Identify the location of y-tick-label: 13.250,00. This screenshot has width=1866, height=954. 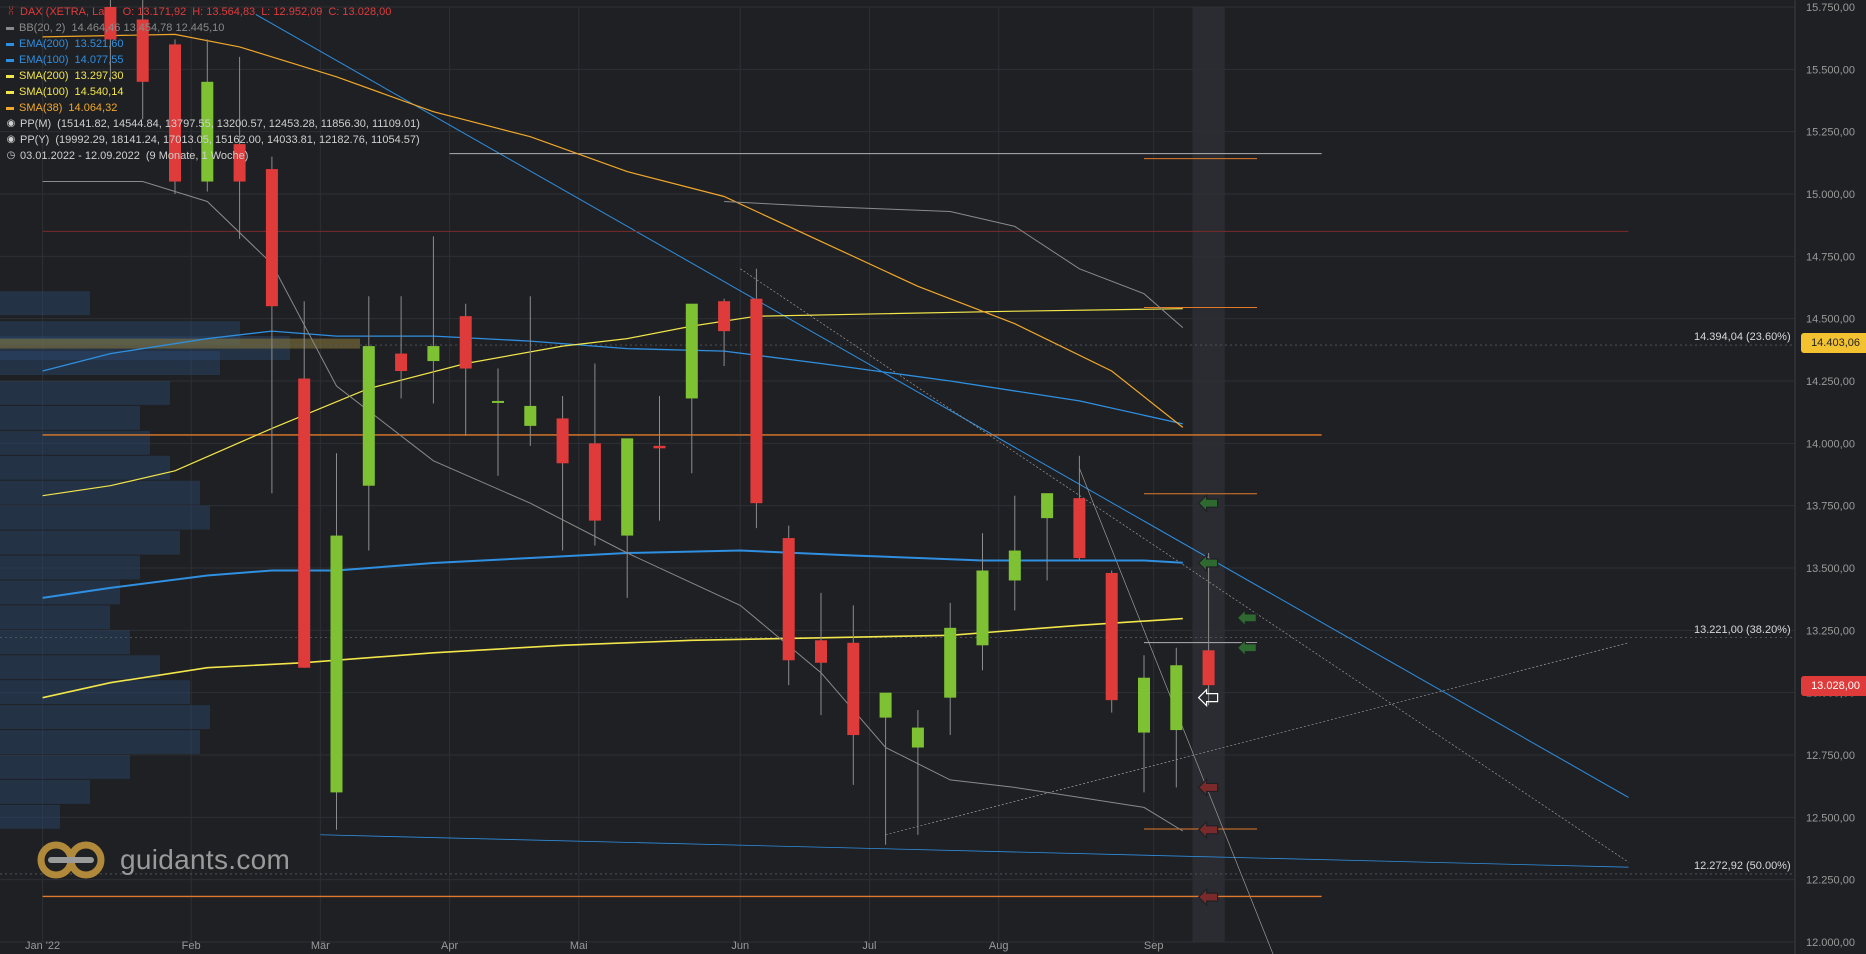
(1830, 631).